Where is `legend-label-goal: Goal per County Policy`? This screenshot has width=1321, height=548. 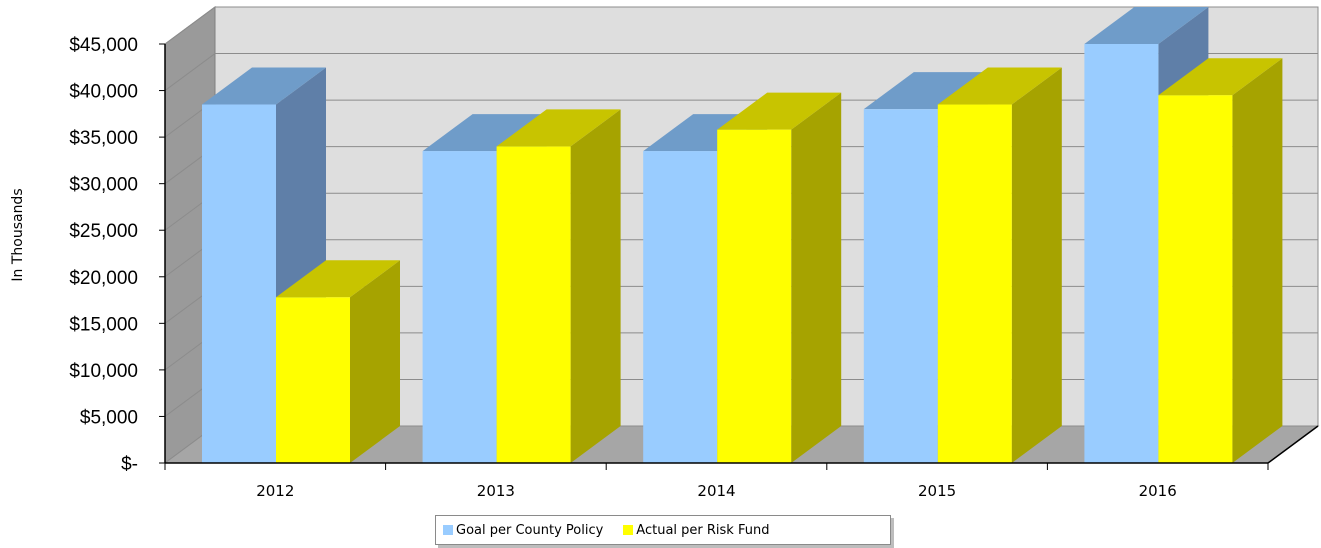 legend-label-goal: Goal per County Policy is located at coordinates (530, 530).